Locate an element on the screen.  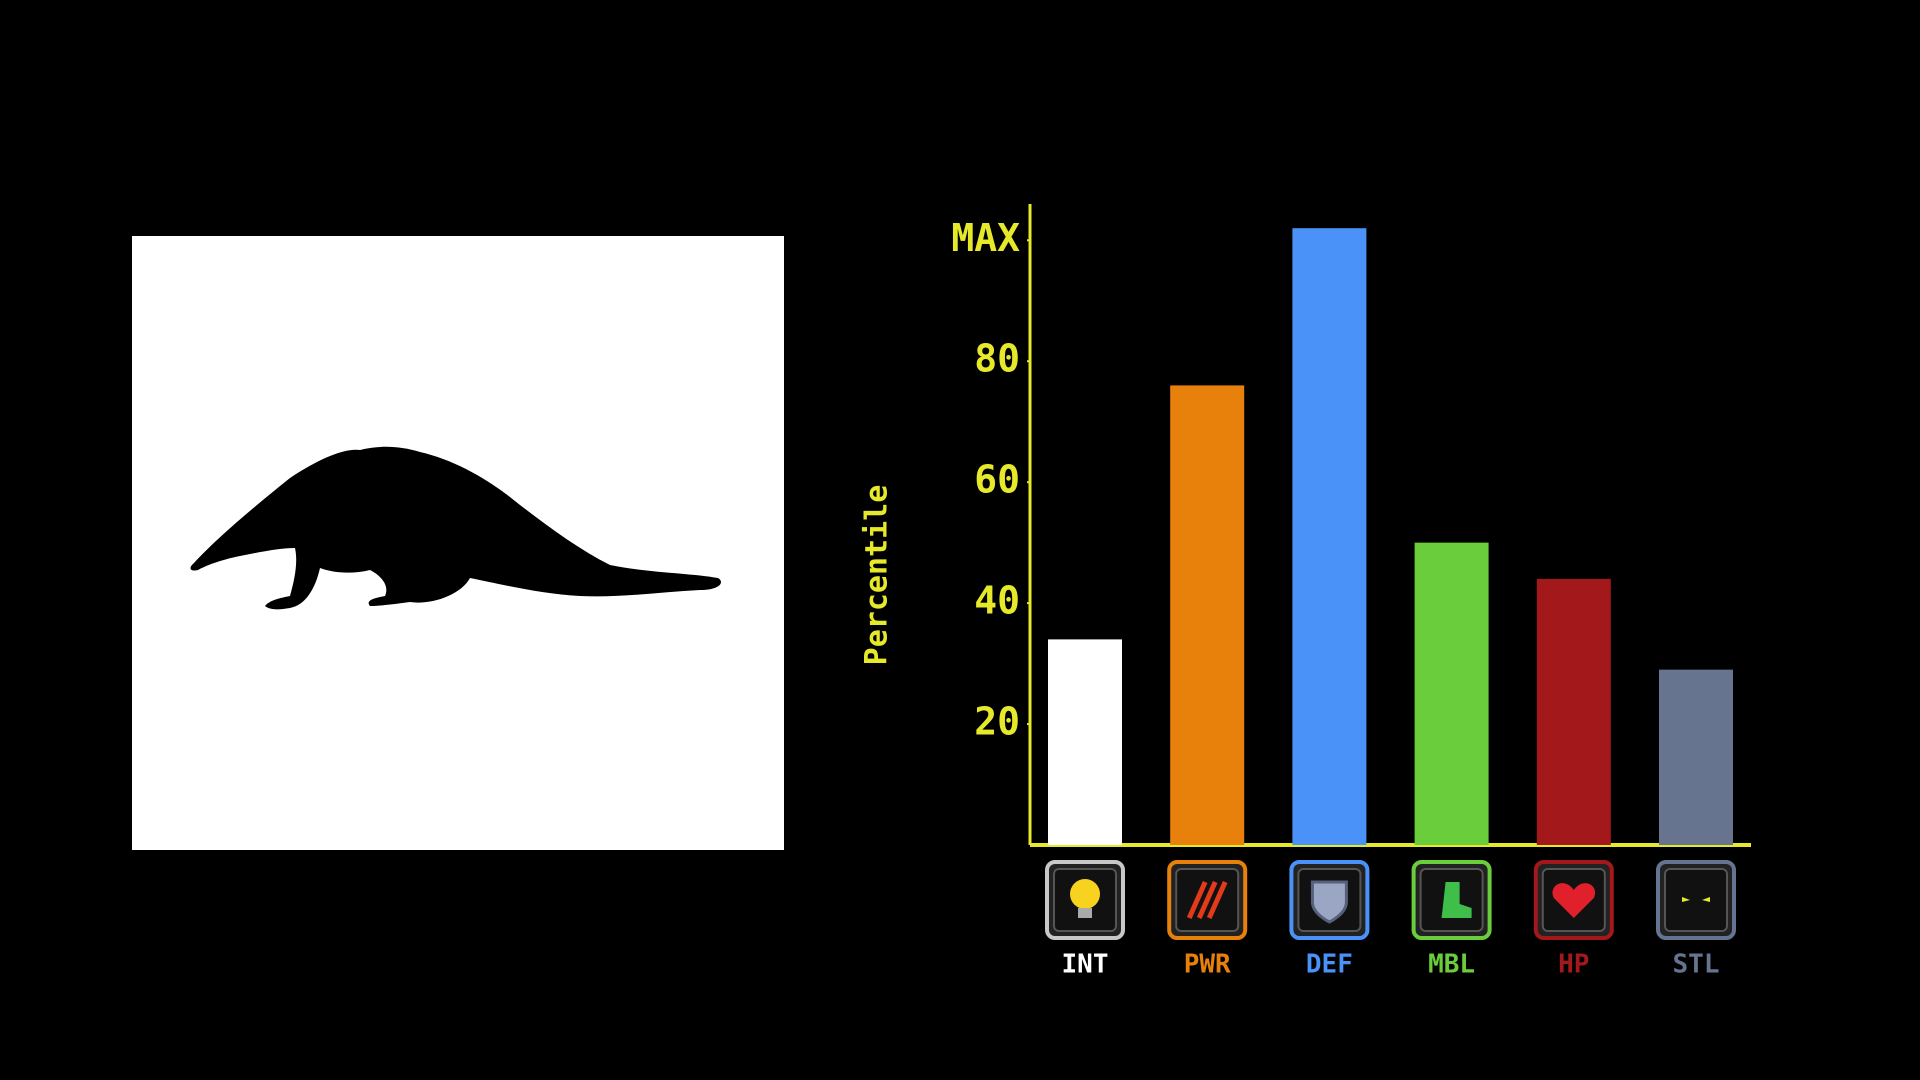
icon-bulb is located at coordinates (1085, 894).